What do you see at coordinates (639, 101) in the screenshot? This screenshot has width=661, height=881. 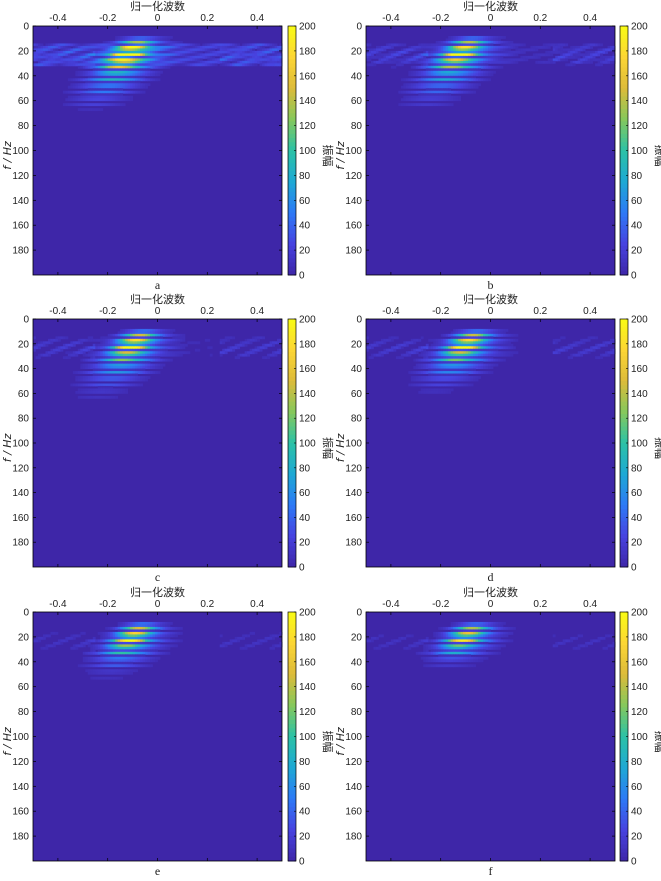 I see `colorbar-tick-label: 140` at bounding box center [639, 101].